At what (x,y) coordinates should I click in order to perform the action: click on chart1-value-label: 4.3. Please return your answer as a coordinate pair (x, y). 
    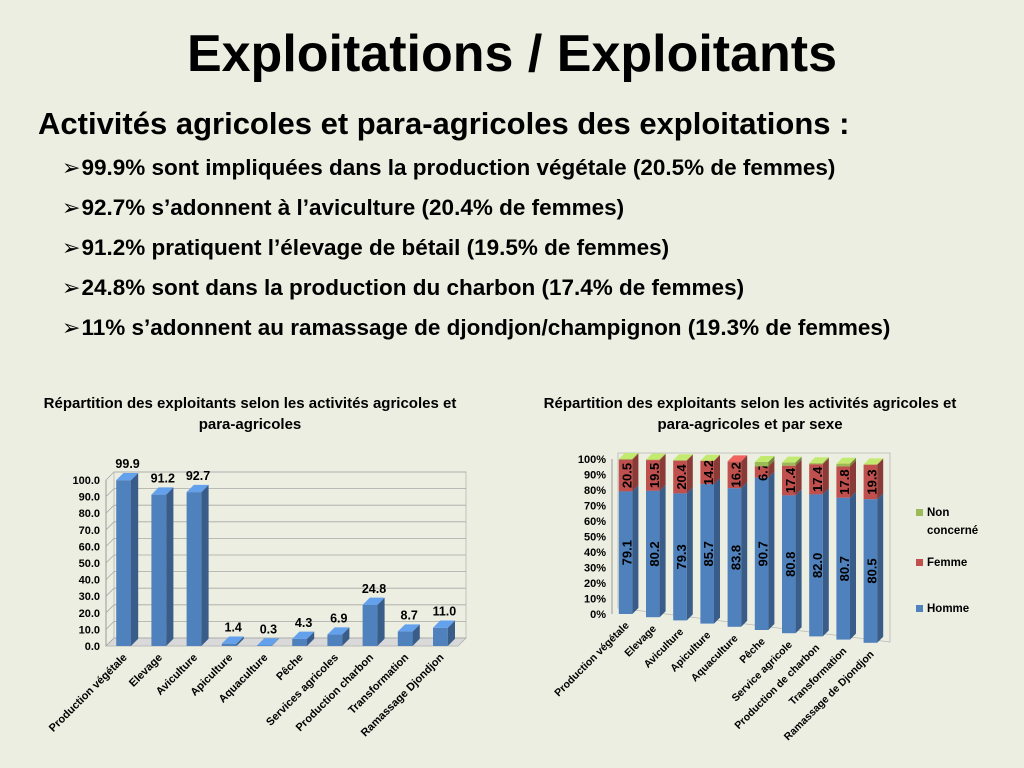
    Looking at the image, I should click on (303, 623).